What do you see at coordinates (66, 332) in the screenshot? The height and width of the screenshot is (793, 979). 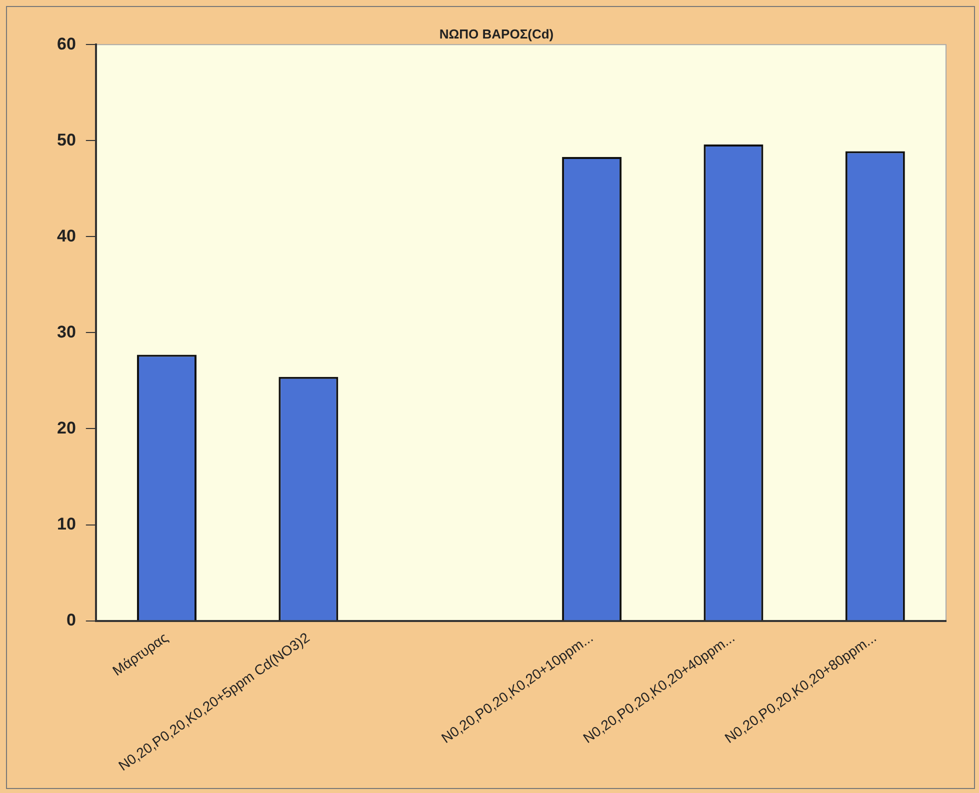 I see `y-tick-label: 30` at bounding box center [66, 332].